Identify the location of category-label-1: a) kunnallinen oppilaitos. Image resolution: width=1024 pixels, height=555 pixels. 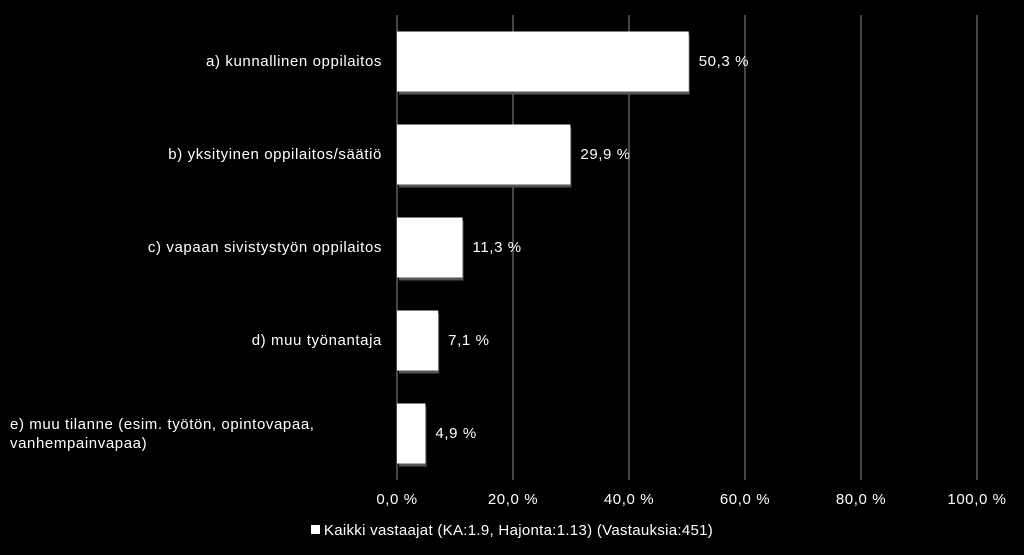
(294, 61).